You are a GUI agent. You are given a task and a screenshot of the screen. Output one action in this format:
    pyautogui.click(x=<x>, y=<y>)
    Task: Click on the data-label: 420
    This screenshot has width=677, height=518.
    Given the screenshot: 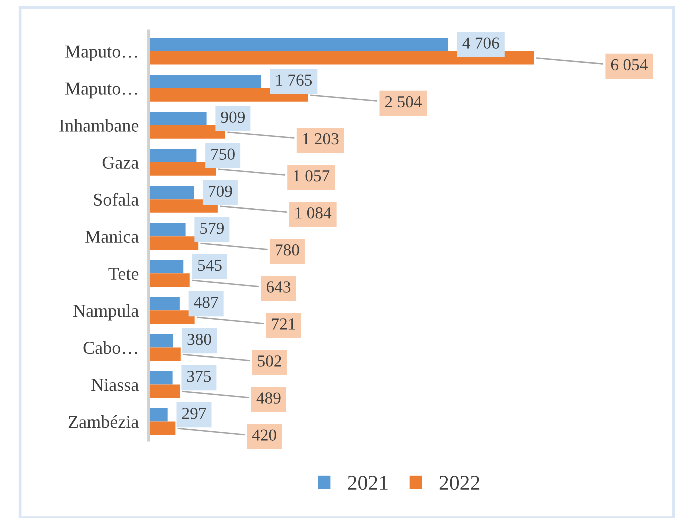 What is the action you would take?
    pyautogui.click(x=264, y=435)
    